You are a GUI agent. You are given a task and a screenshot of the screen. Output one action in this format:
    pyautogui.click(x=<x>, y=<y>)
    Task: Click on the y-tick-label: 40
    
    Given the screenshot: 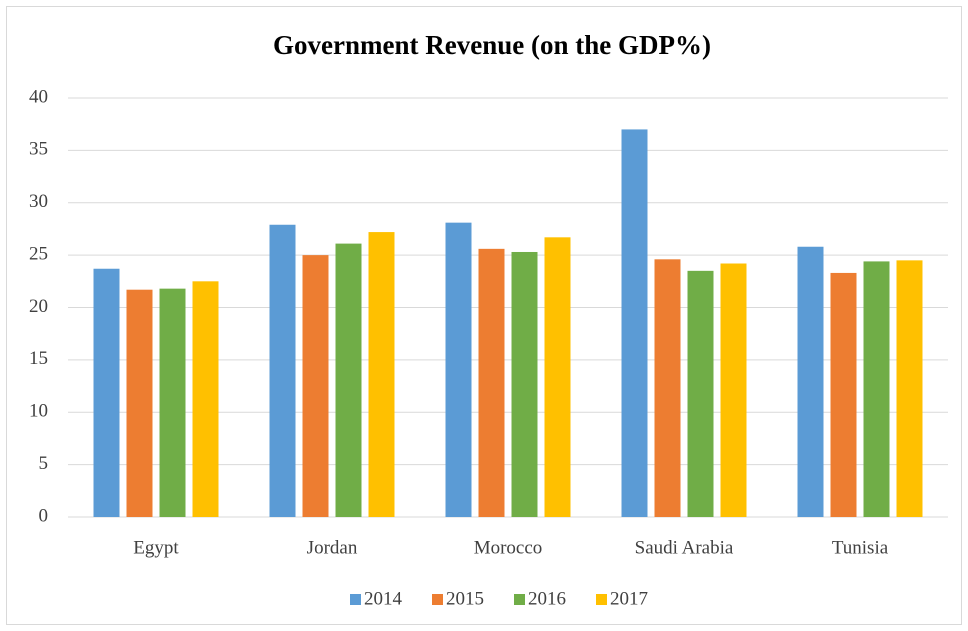 What is the action you would take?
    pyautogui.click(x=38, y=96)
    